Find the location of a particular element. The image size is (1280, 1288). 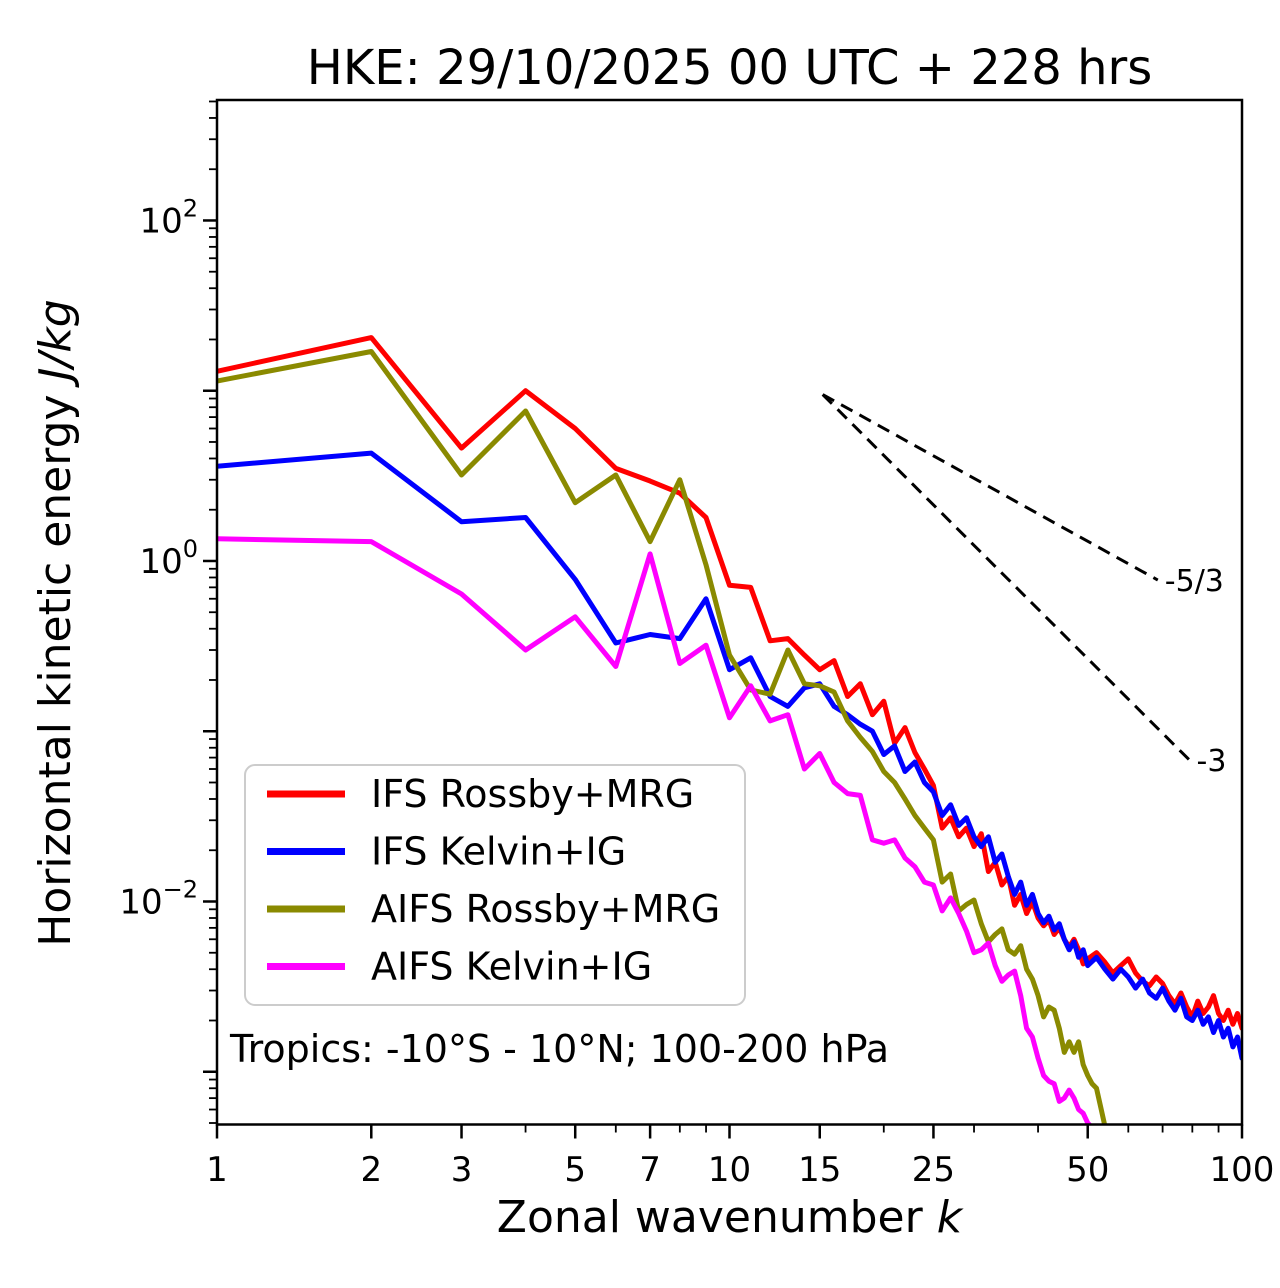

chart-title: HKE: 29/10/2025 00 UTC + 228 hrs is located at coordinates (730, 68).